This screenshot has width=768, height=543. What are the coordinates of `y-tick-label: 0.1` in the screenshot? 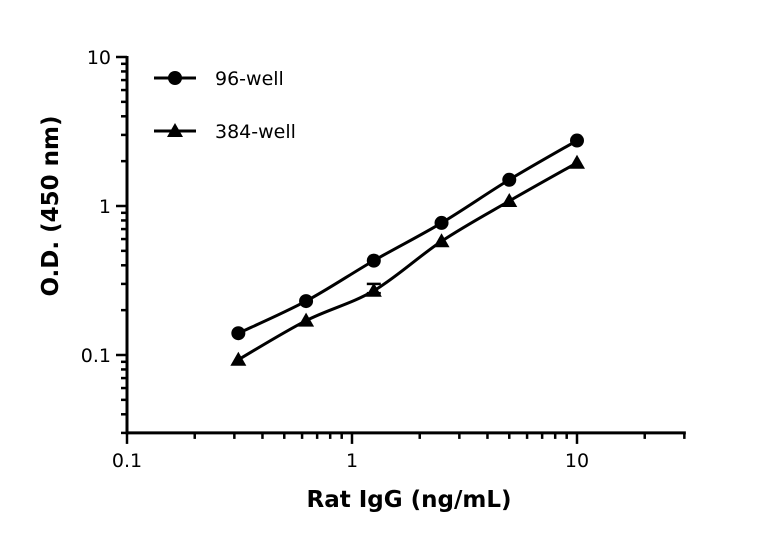 It's located at (96, 356).